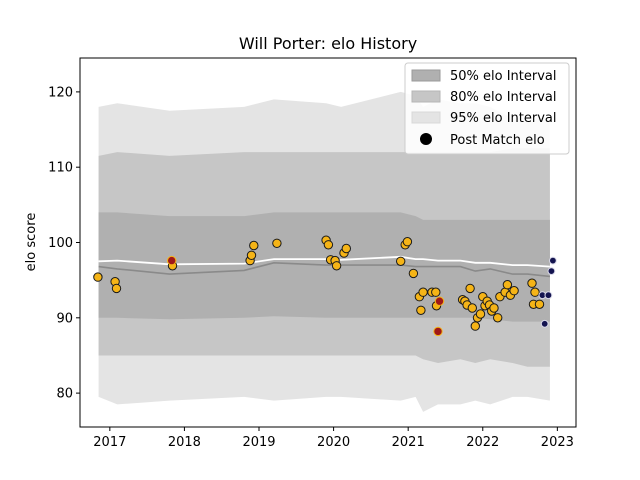  I want to click on legend-label-80: 80% elo Interval, so click(503, 97).